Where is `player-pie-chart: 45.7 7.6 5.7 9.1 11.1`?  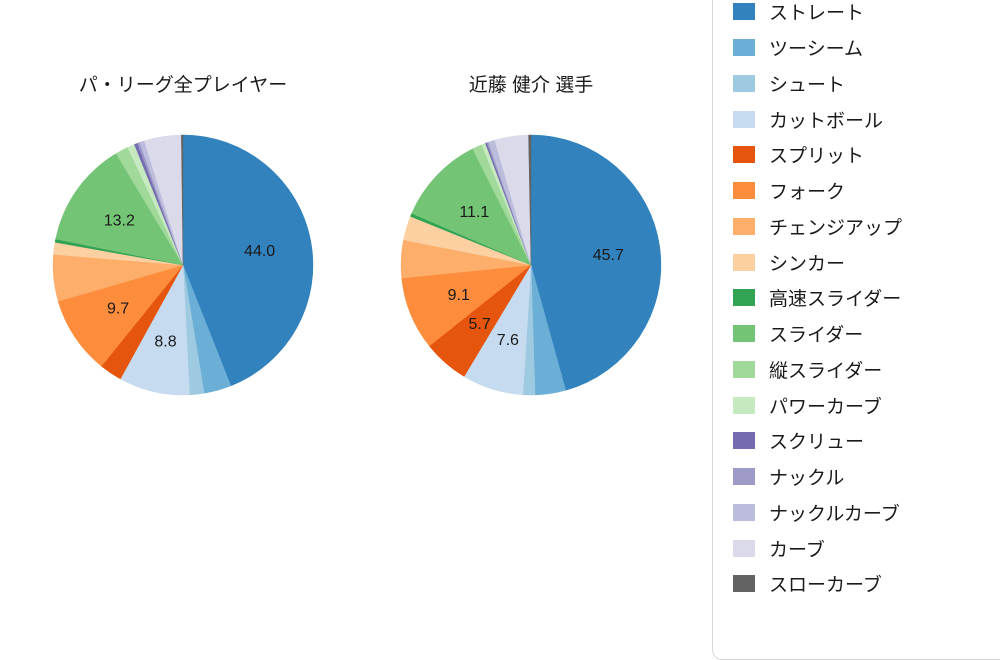 player-pie-chart: 45.7 7.6 5.7 9.1 11.1 is located at coordinates (531, 265).